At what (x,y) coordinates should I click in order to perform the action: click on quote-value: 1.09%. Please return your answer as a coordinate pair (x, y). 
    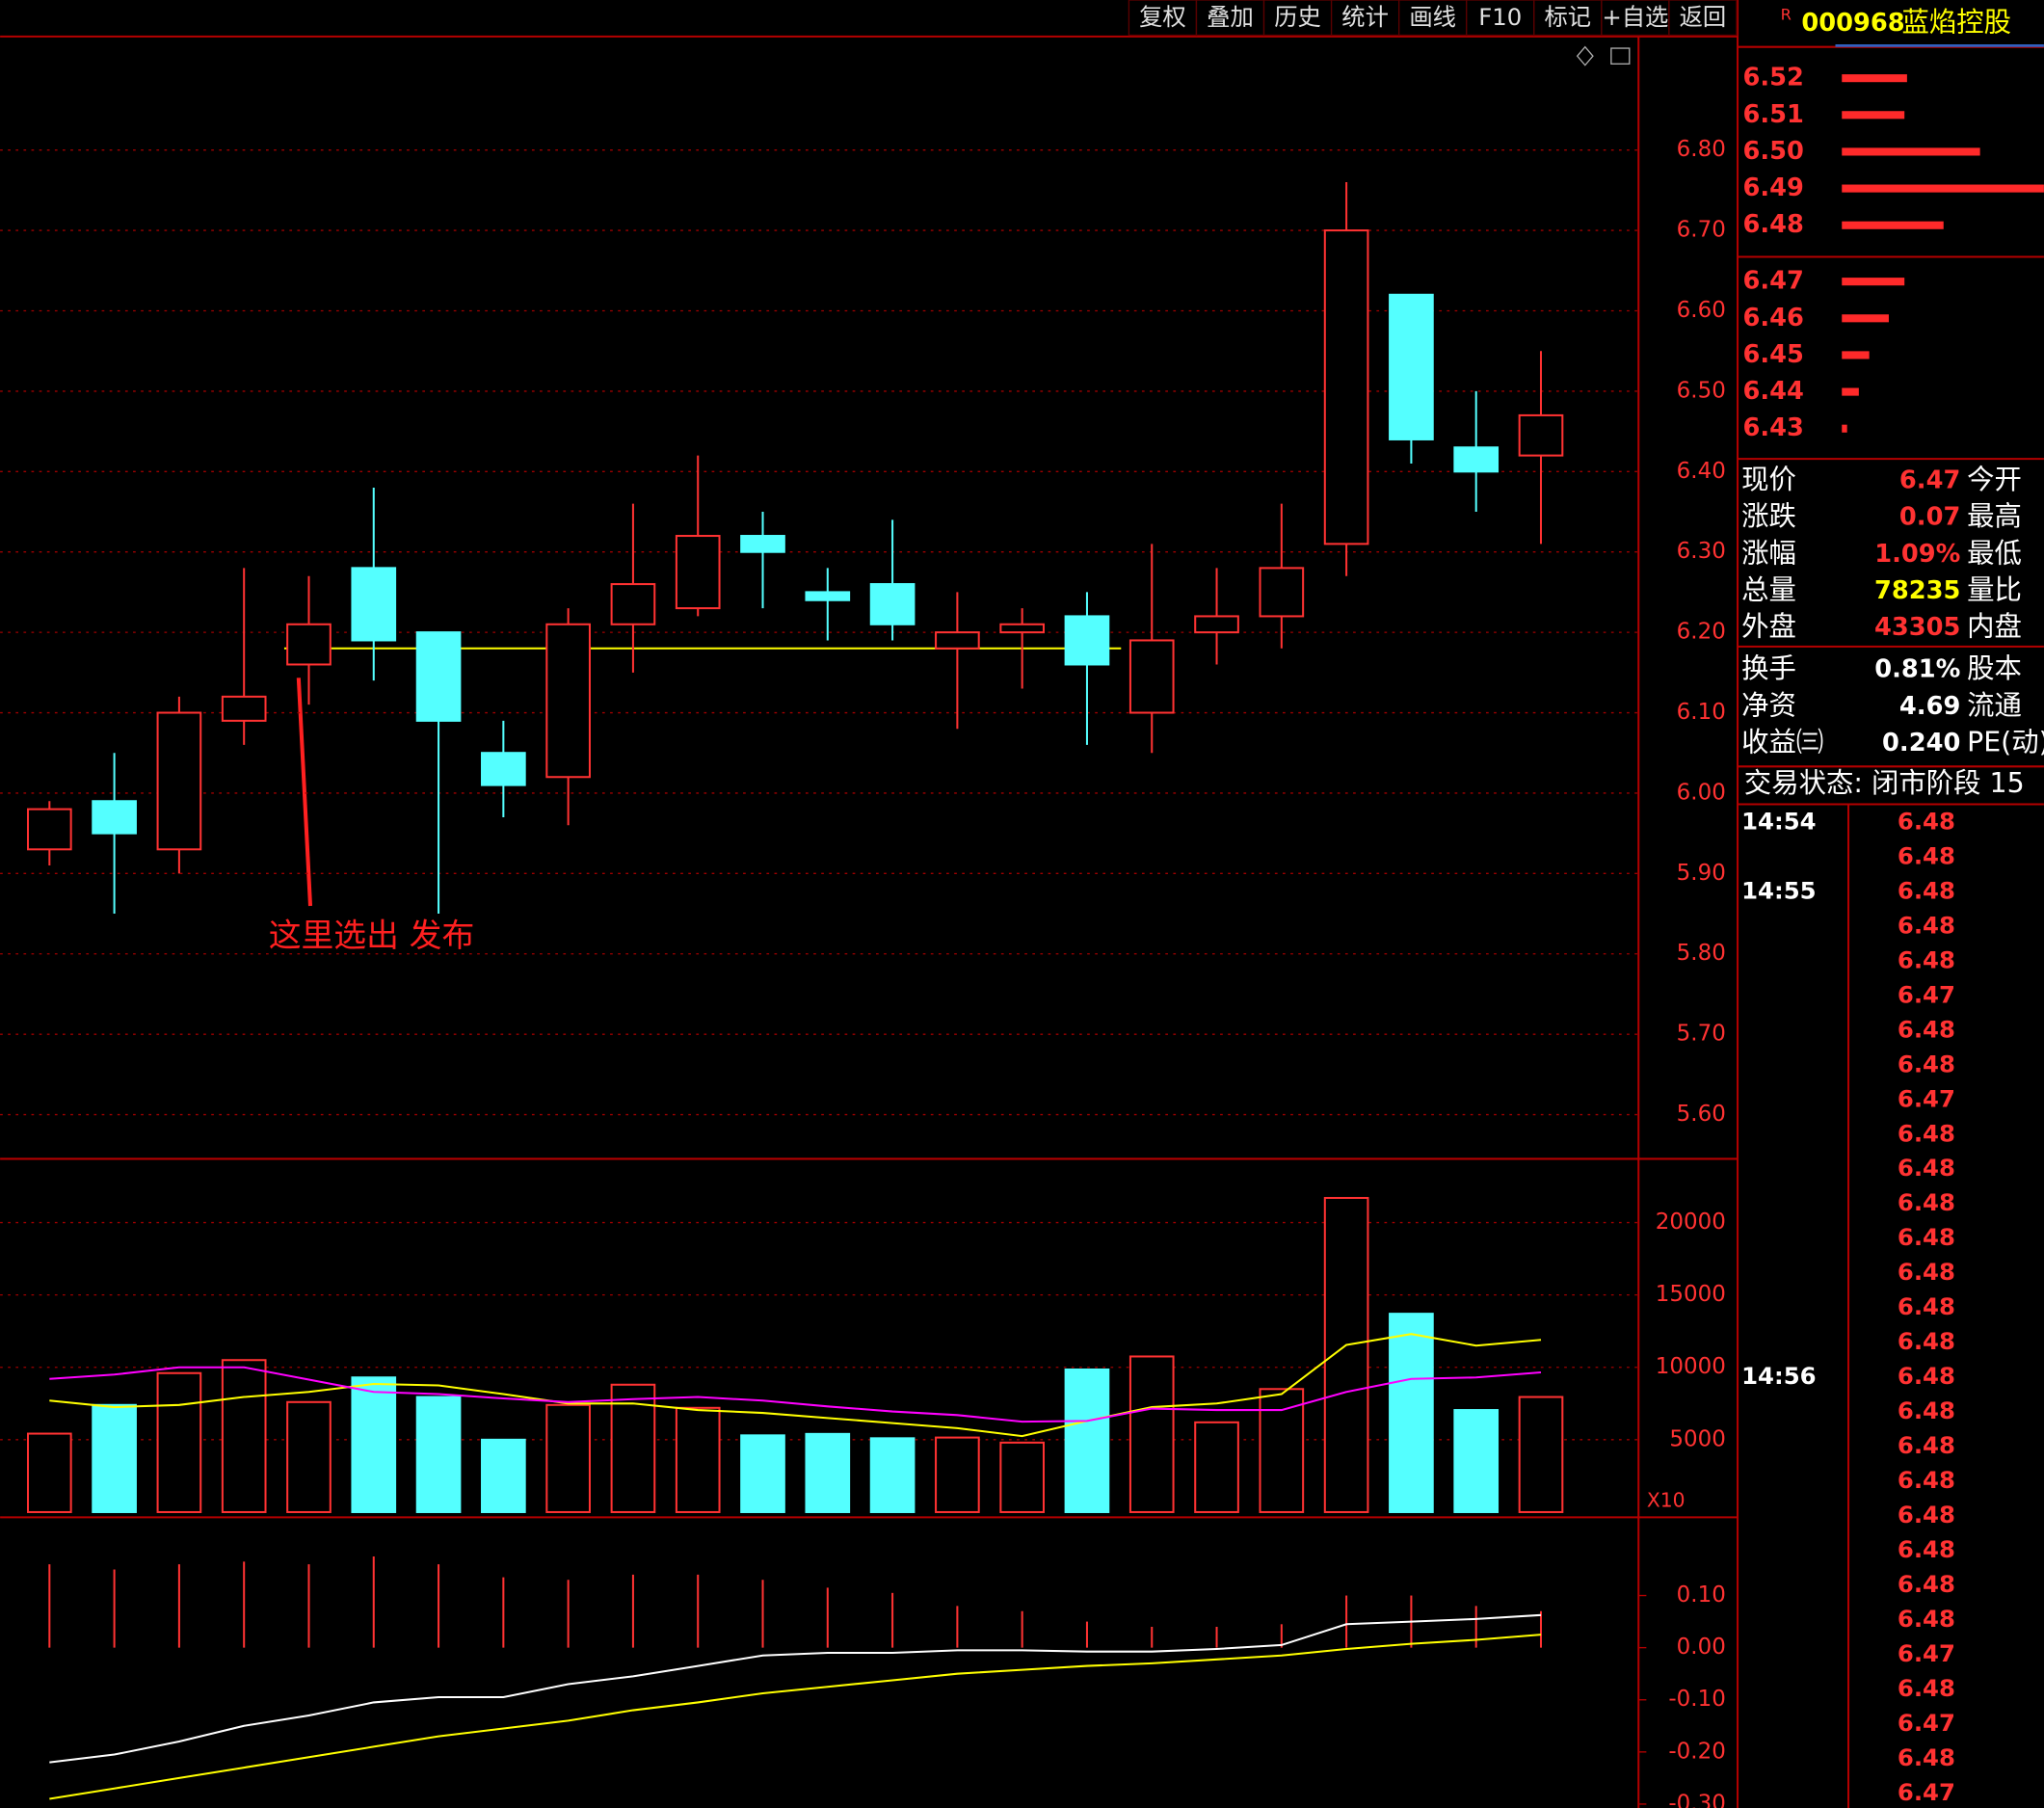
    Looking at the image, I should click on (1917, 554).